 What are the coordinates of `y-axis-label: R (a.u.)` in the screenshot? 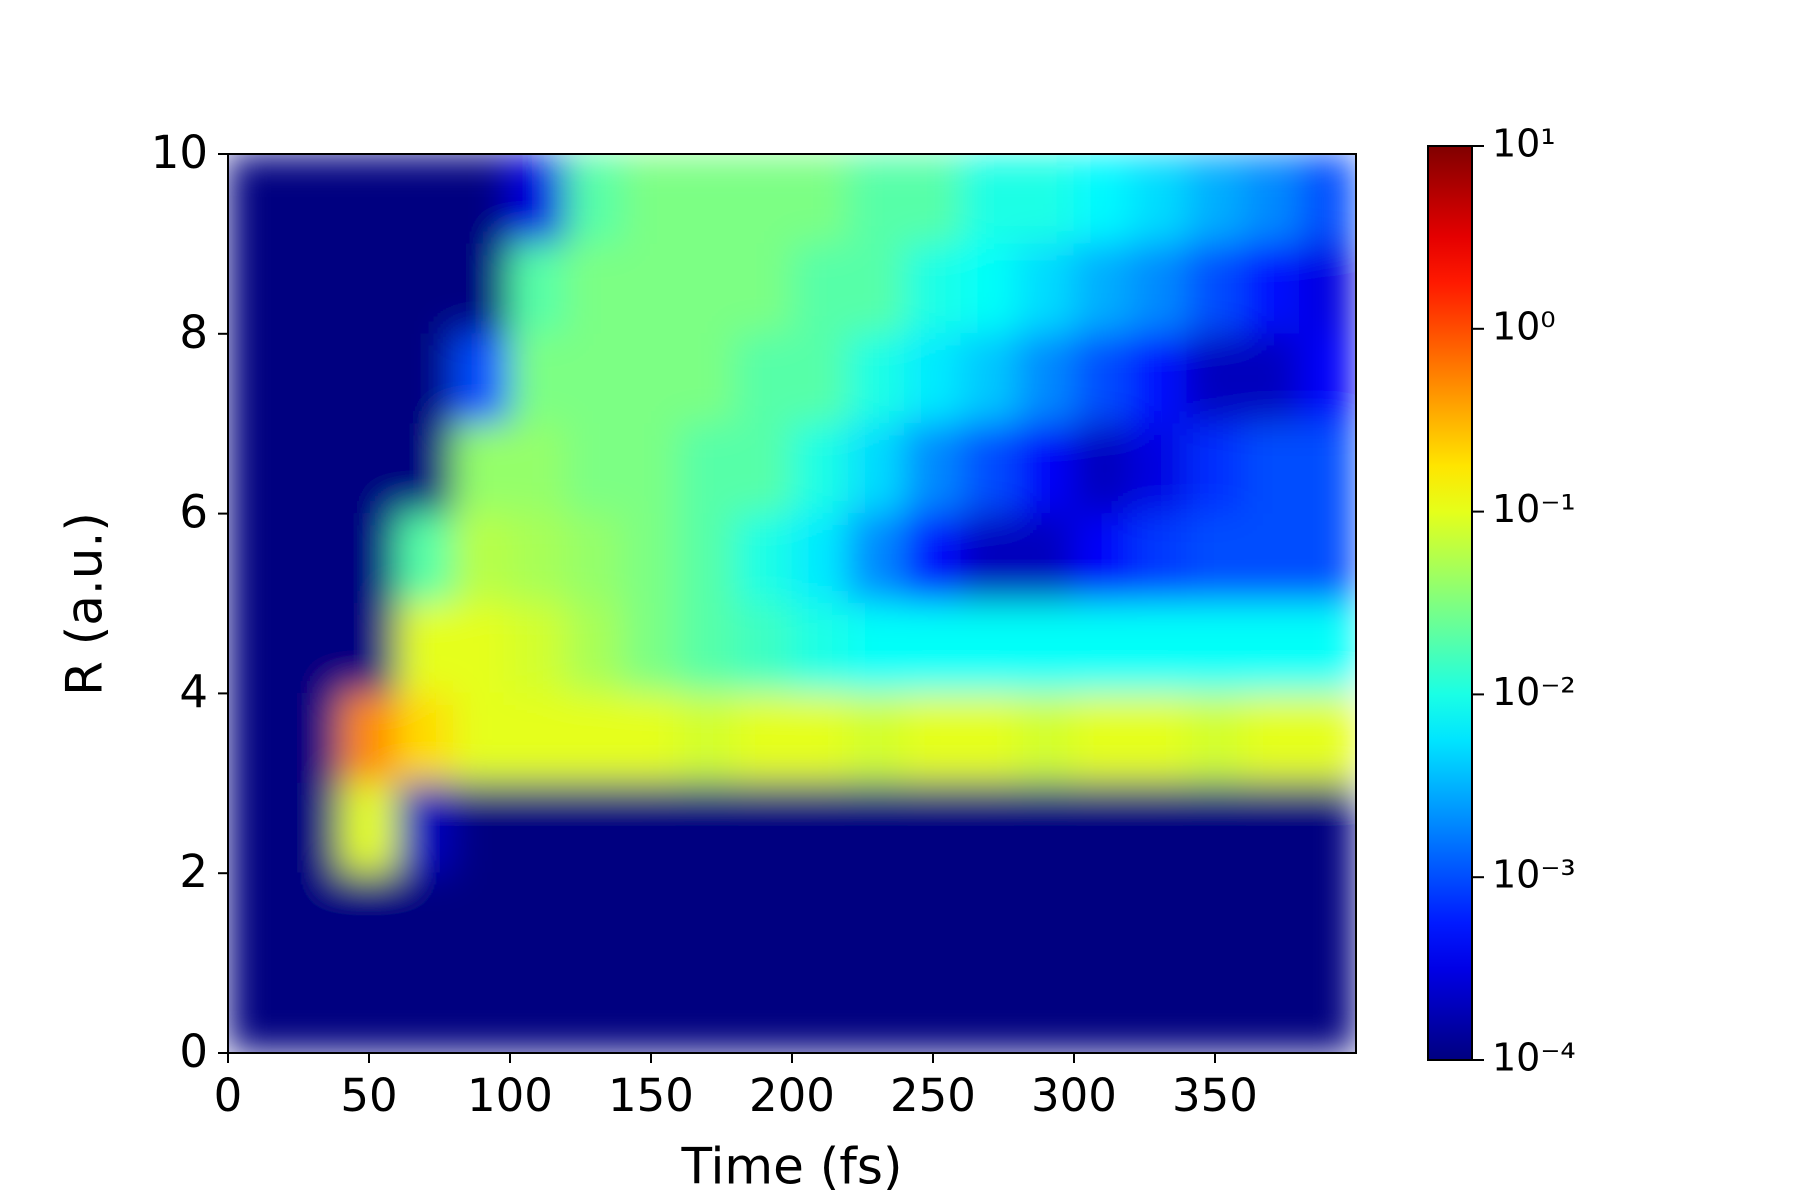 It's located at (85, 604).